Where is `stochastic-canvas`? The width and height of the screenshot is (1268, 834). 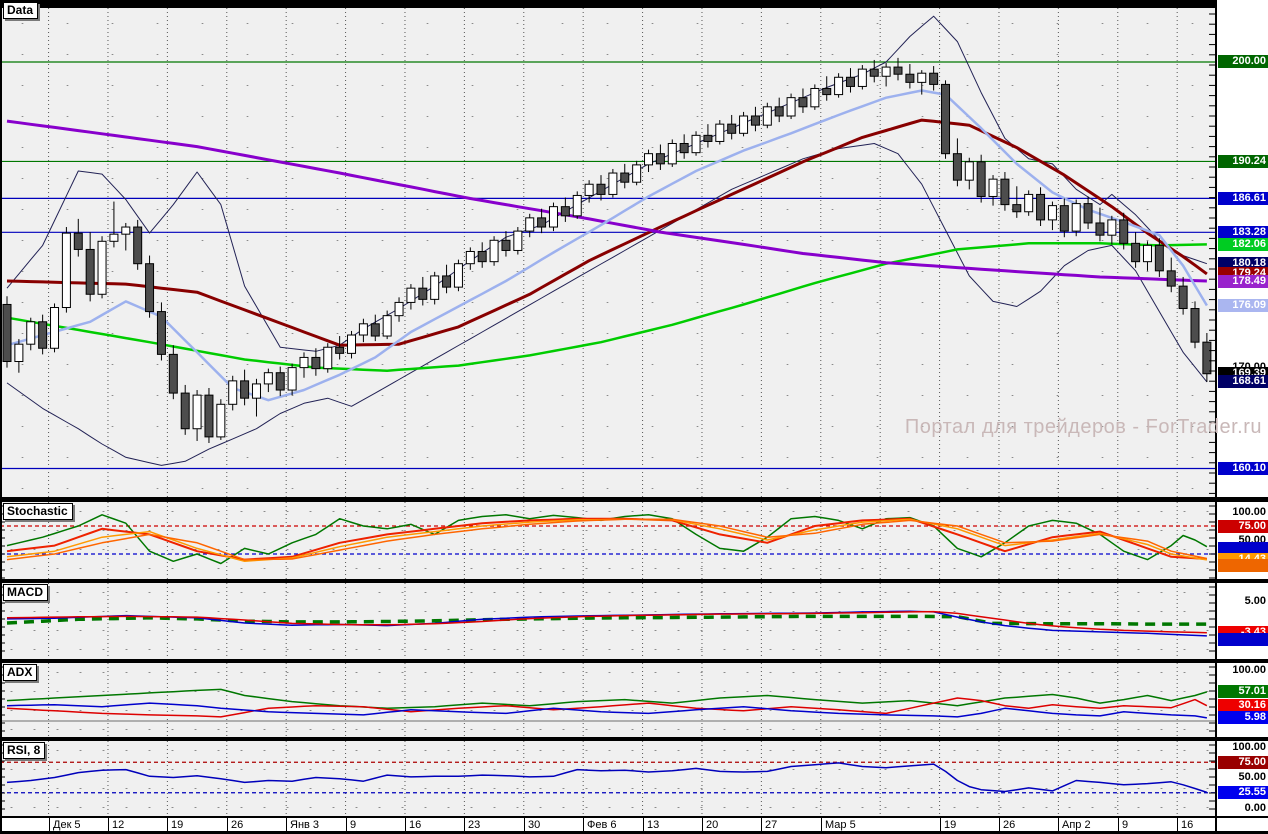
stochastic-canvas is located at coordinates (607, 540).